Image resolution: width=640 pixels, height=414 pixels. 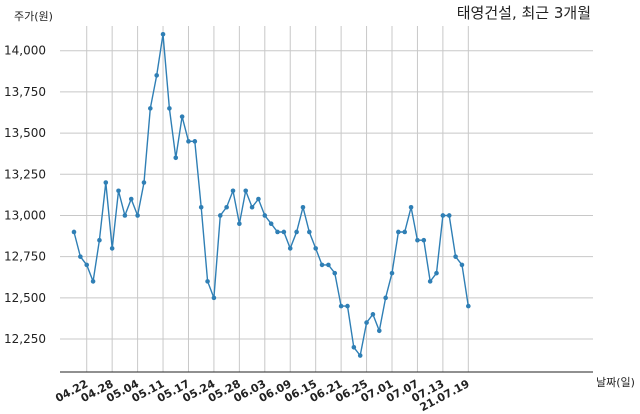 What do you see at coordinates (25, 215) in the screenshot?
I see `y-tick-label: 13,000` at bounding box center [25, 215].